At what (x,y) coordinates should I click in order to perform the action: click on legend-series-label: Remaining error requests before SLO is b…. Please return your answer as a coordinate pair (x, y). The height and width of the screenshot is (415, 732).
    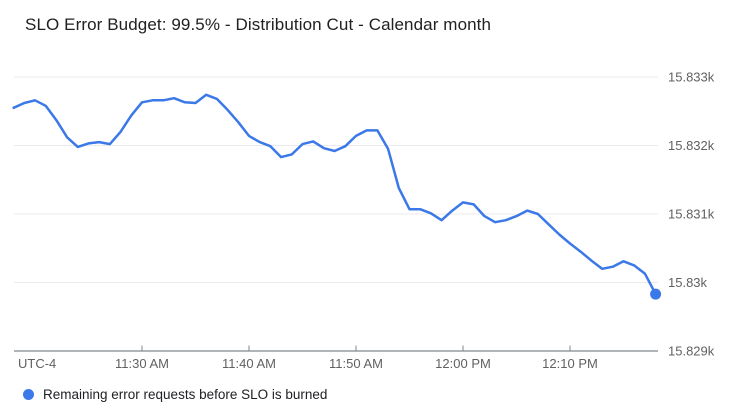
    Looking at the image, I should click on (185, 394).